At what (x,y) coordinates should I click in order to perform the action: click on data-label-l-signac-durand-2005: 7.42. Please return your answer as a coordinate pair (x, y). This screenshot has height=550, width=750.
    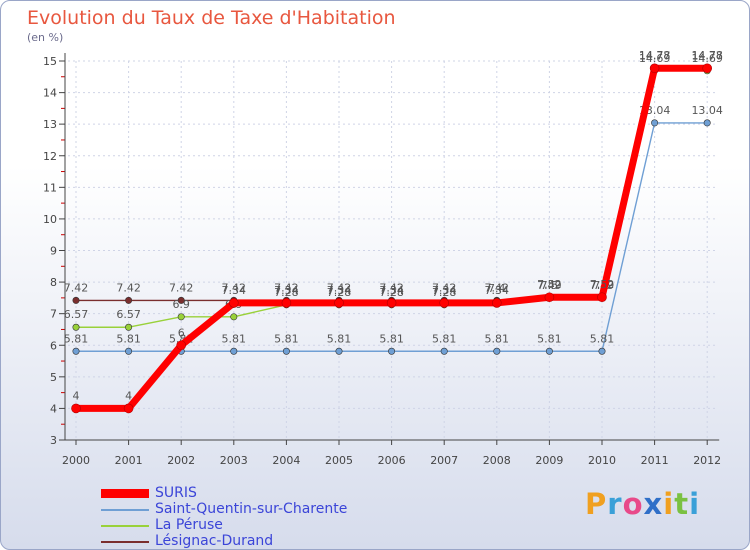
    Looking at the image, I should click on (339, 287).